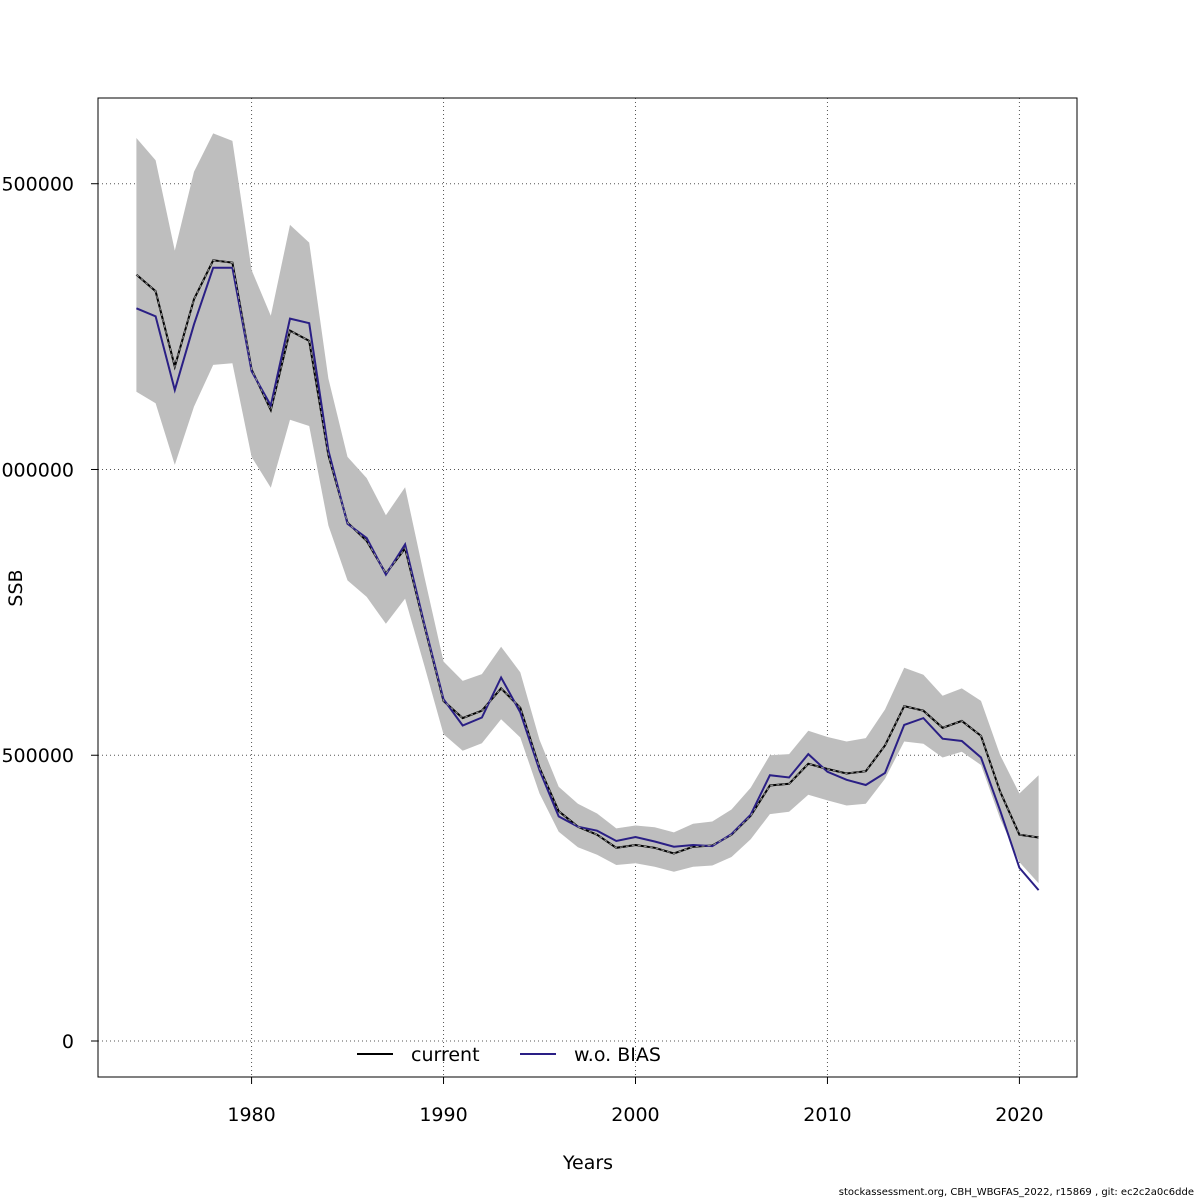 Image resolution: width=1200 pixels, height=1200 pixels. Describe the element at coordinates (443, 1115) in the screenshot. I see `x-tick-label: 1990` at that location.